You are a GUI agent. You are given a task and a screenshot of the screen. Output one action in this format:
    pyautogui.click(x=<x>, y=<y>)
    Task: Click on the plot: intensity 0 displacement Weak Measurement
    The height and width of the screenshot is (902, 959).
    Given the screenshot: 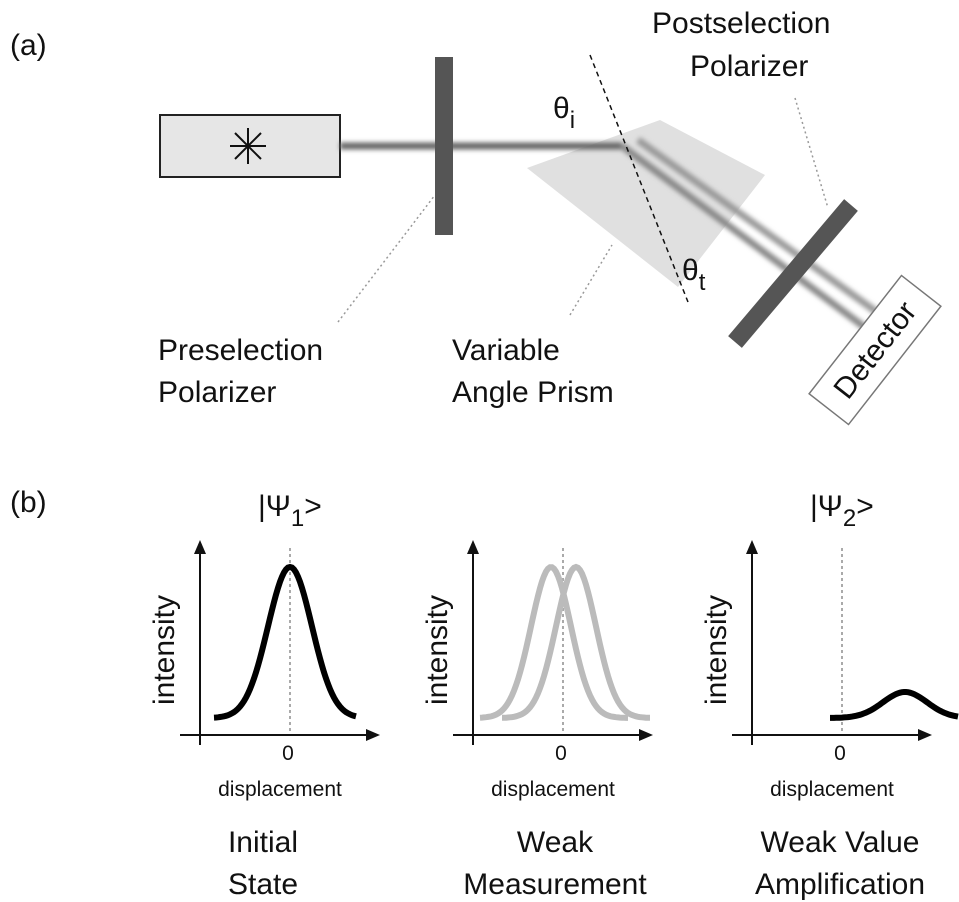 What is the action you would take?
    pyautogui.click(x=537, y=720)
    